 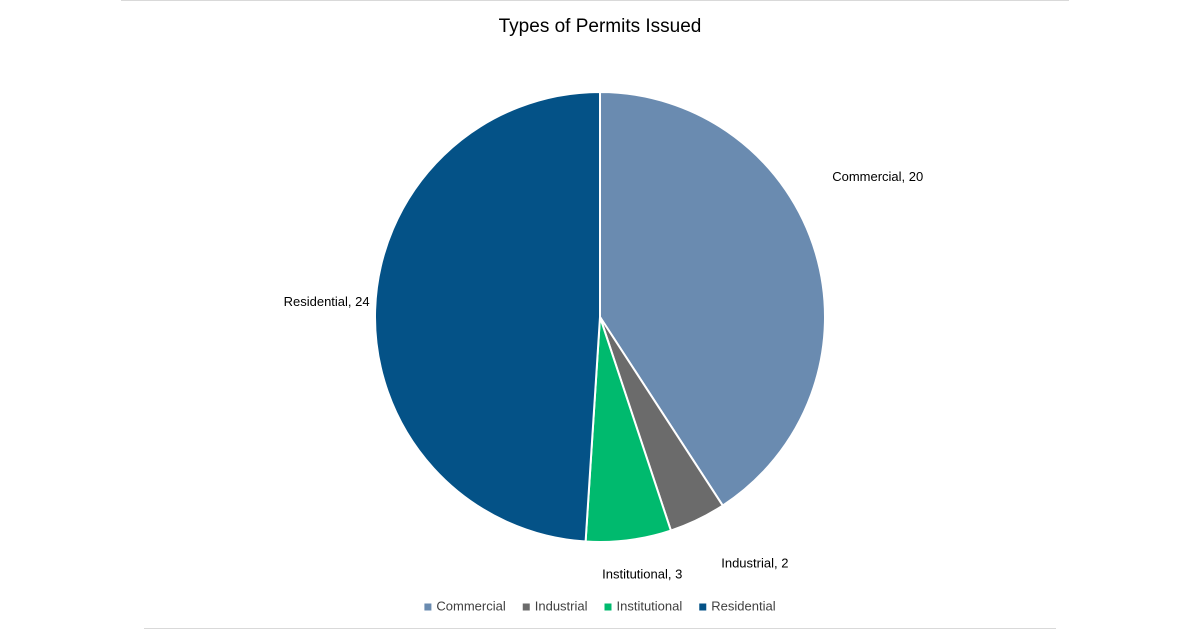 I want to click on legend-label-commercial: Commercial, so click(x=470, y=605).